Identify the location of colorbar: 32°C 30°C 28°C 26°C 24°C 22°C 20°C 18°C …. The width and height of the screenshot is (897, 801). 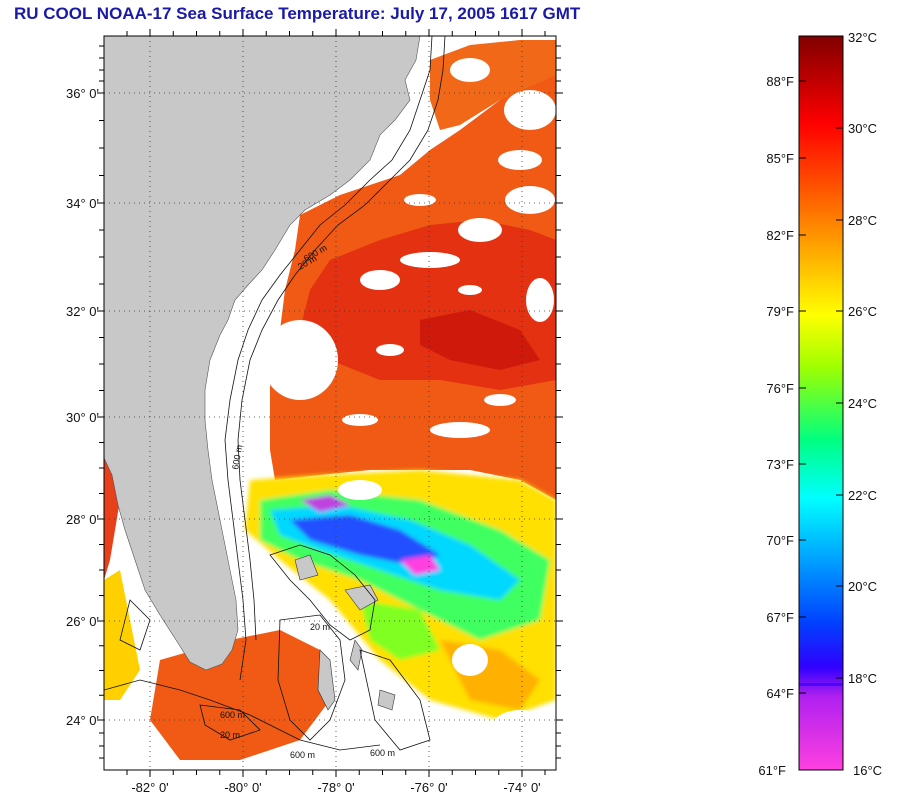
(820, 404).